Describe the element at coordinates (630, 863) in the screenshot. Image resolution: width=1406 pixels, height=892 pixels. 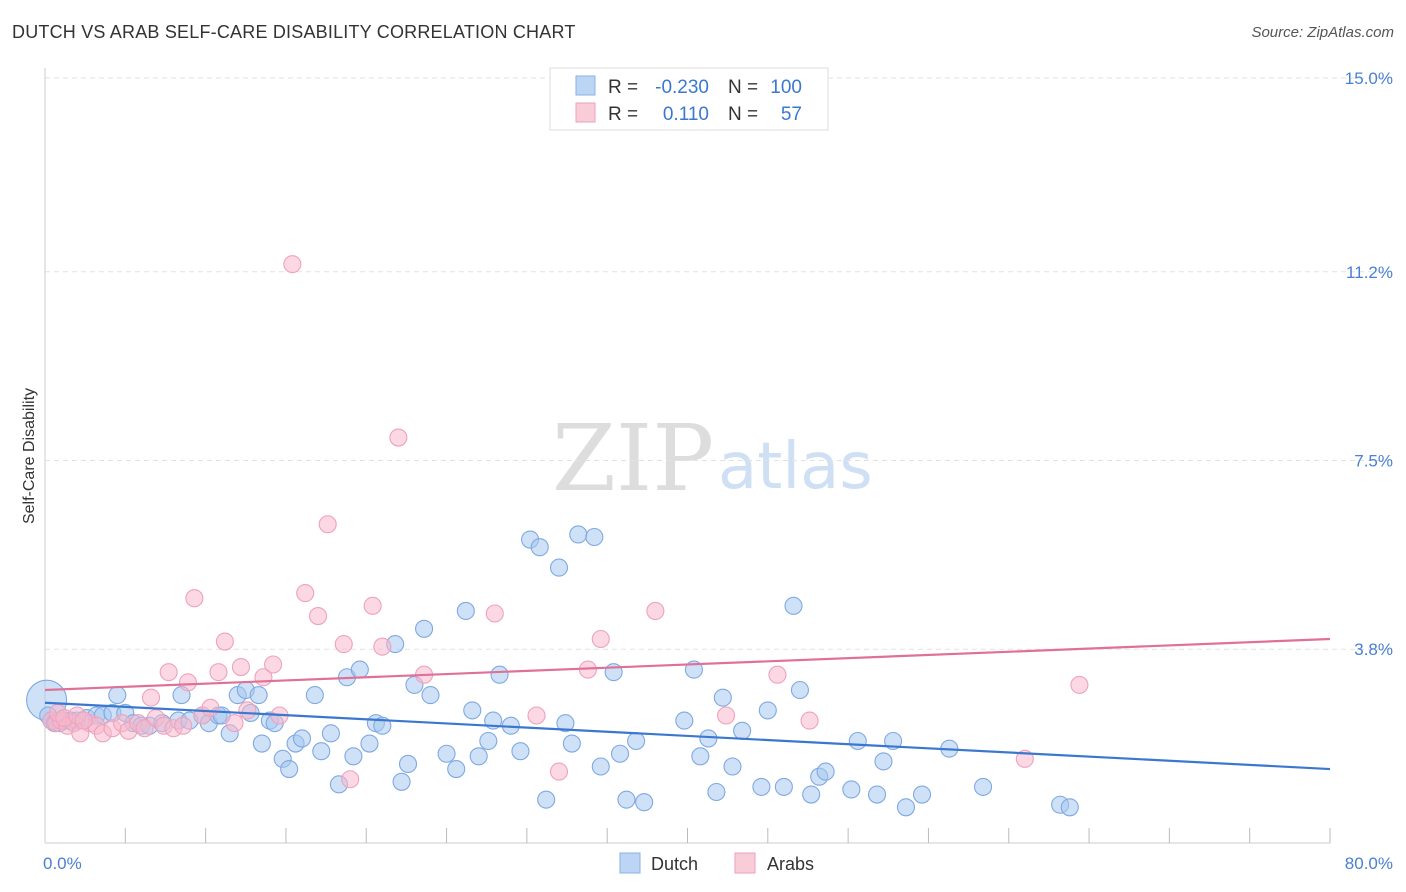
I see `bottom-legend-swatch-dutch` at that location.